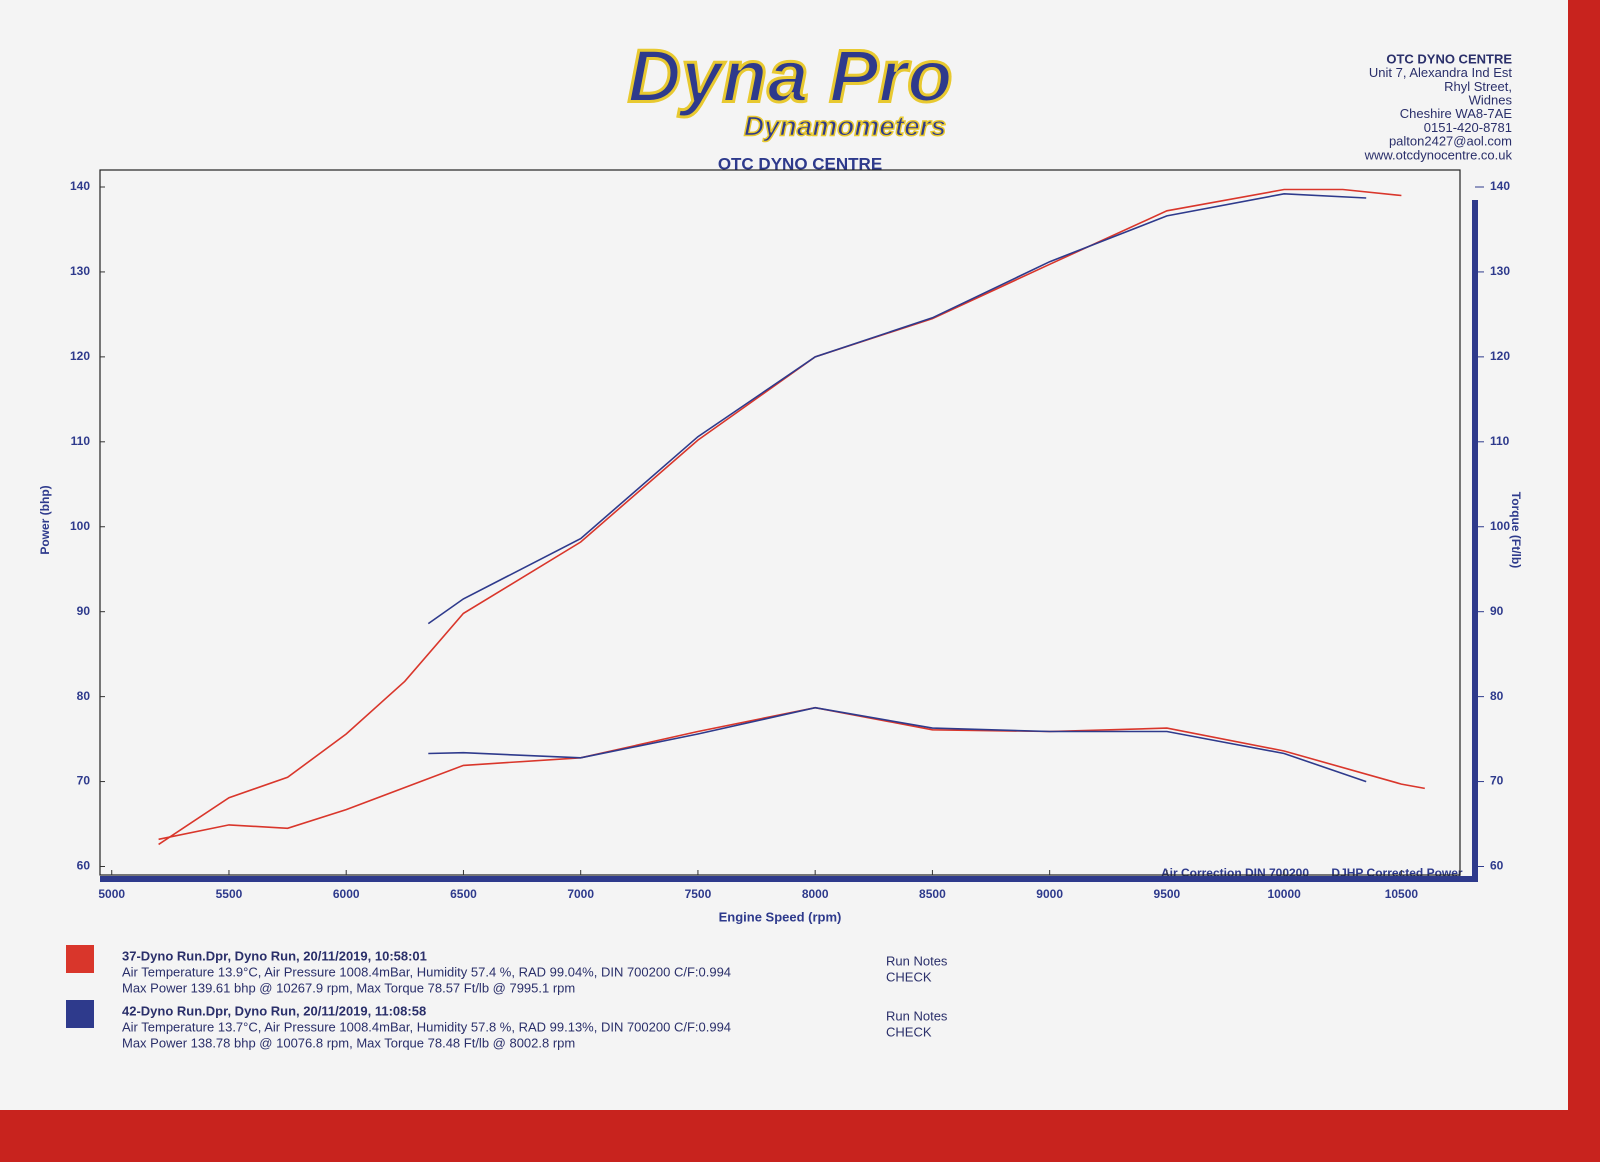 Image resolution: width=1600 pixels, height=1162 pixels. Describe the element at coordinates (80, 186) in the screenshot. I see `y-tick-label: 140` at that location.